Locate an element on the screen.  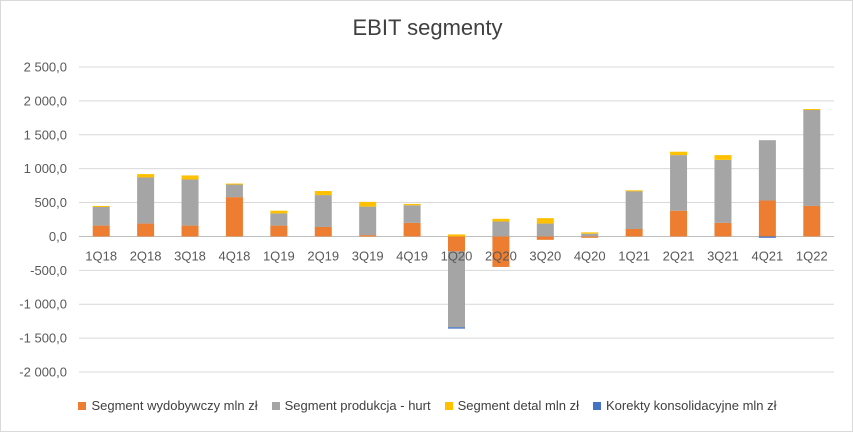
x-tick-label: 1Q19 is located at coordinates (279, 255).